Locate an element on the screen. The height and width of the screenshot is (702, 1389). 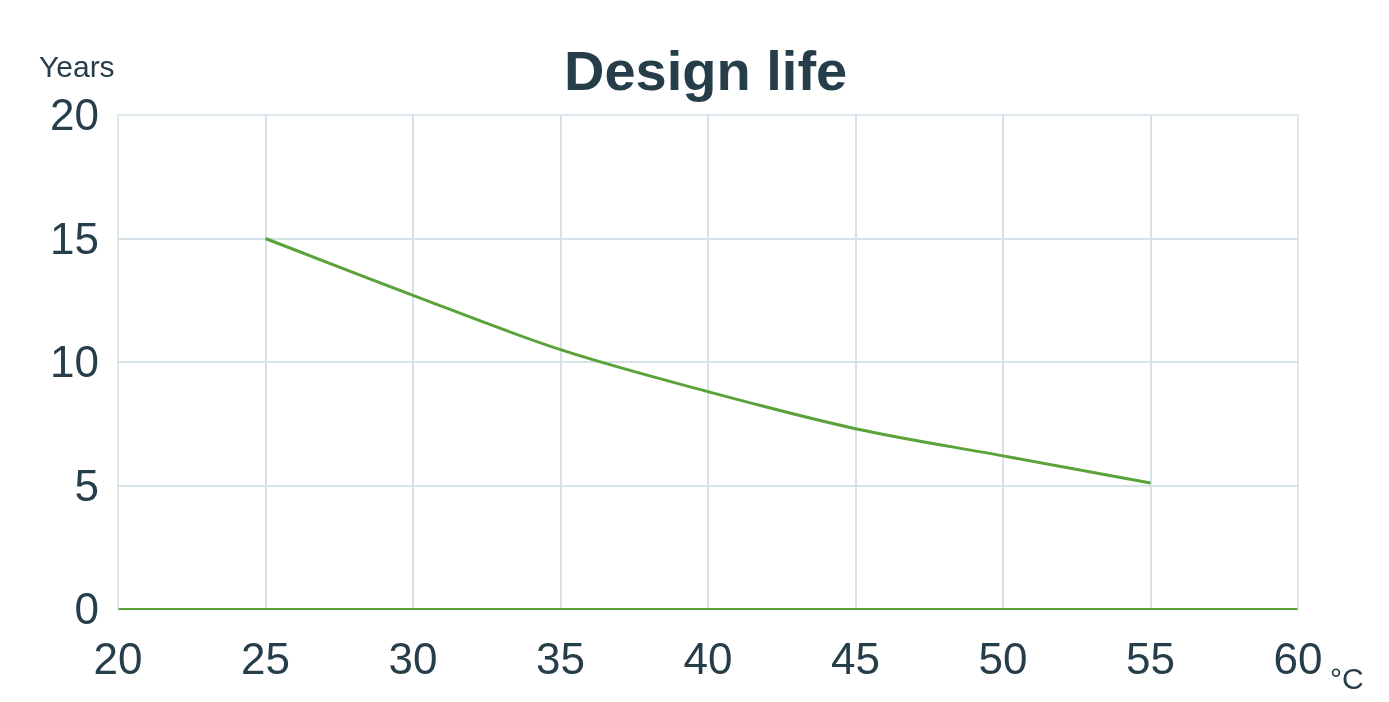
x-tick-label: 25 is located at coordinates (265, 658).